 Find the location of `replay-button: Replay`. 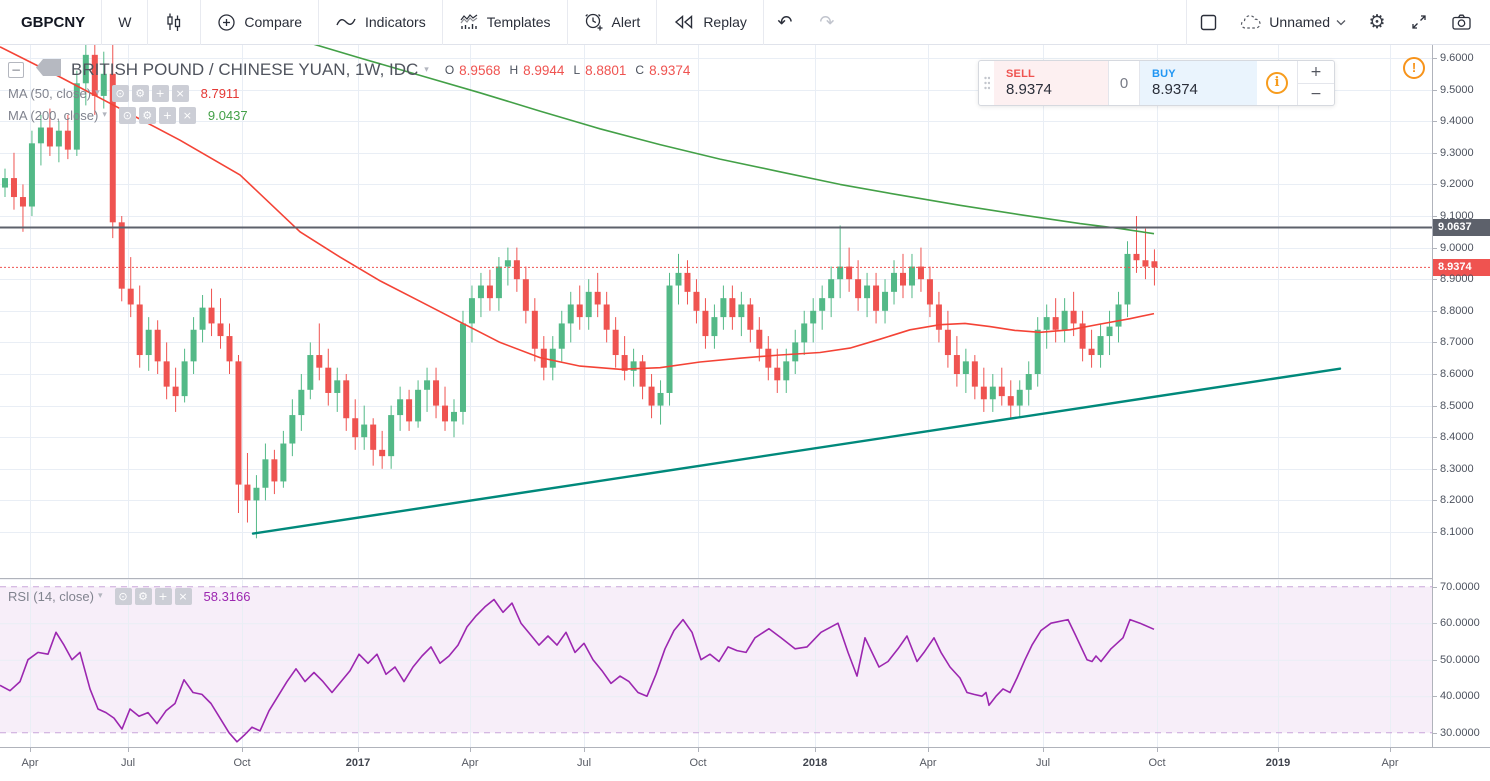

replay-button: Replay is located at coordinates (710, 22).